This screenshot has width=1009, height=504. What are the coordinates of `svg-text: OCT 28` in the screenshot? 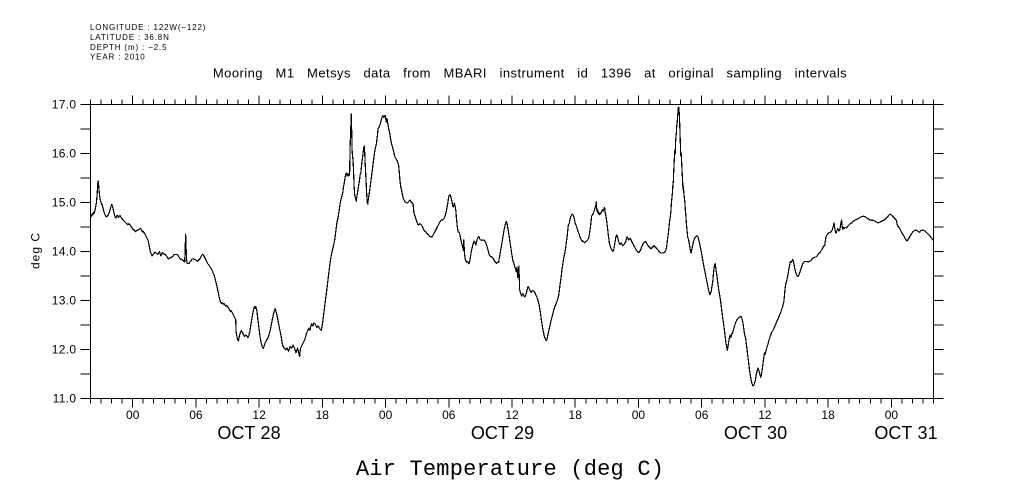 It's located at (248, 433).